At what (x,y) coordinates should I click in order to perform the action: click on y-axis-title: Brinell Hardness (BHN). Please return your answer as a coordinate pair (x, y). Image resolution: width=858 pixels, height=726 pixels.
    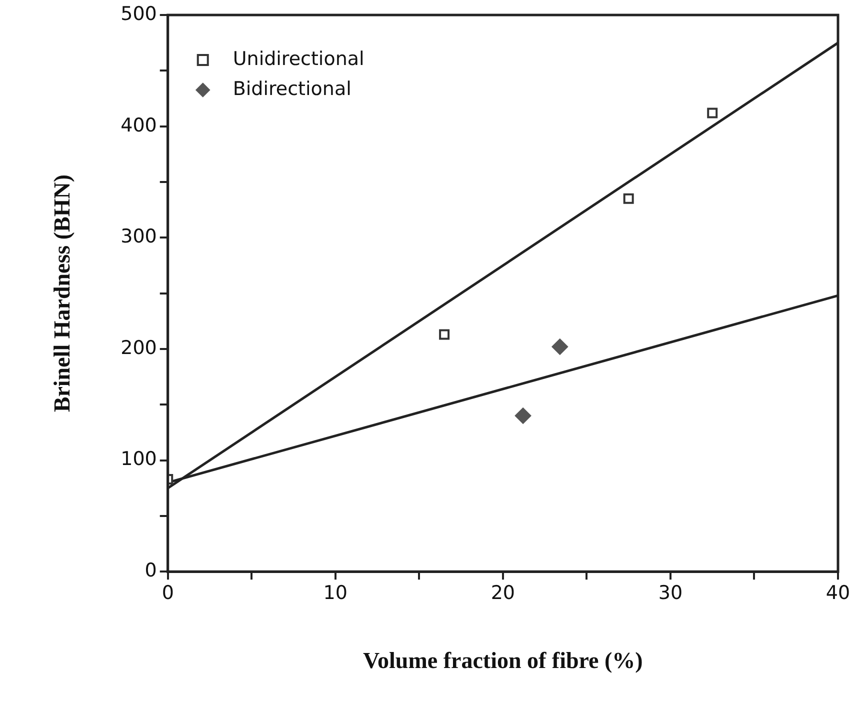
    Looking at the image, I should click on (62, 293).